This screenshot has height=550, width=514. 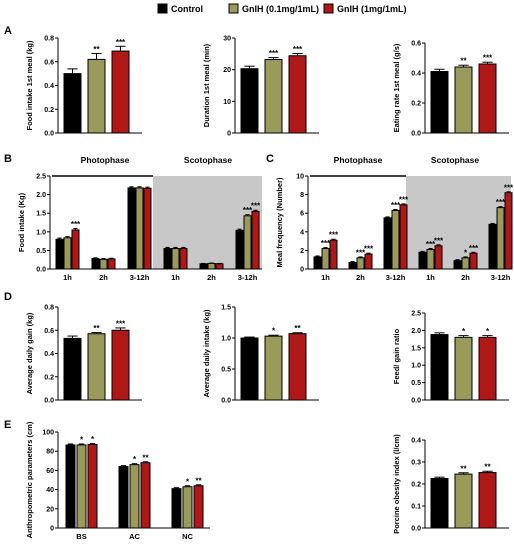 I want to click on panel-label-a: A, so click(x=8, y=31).